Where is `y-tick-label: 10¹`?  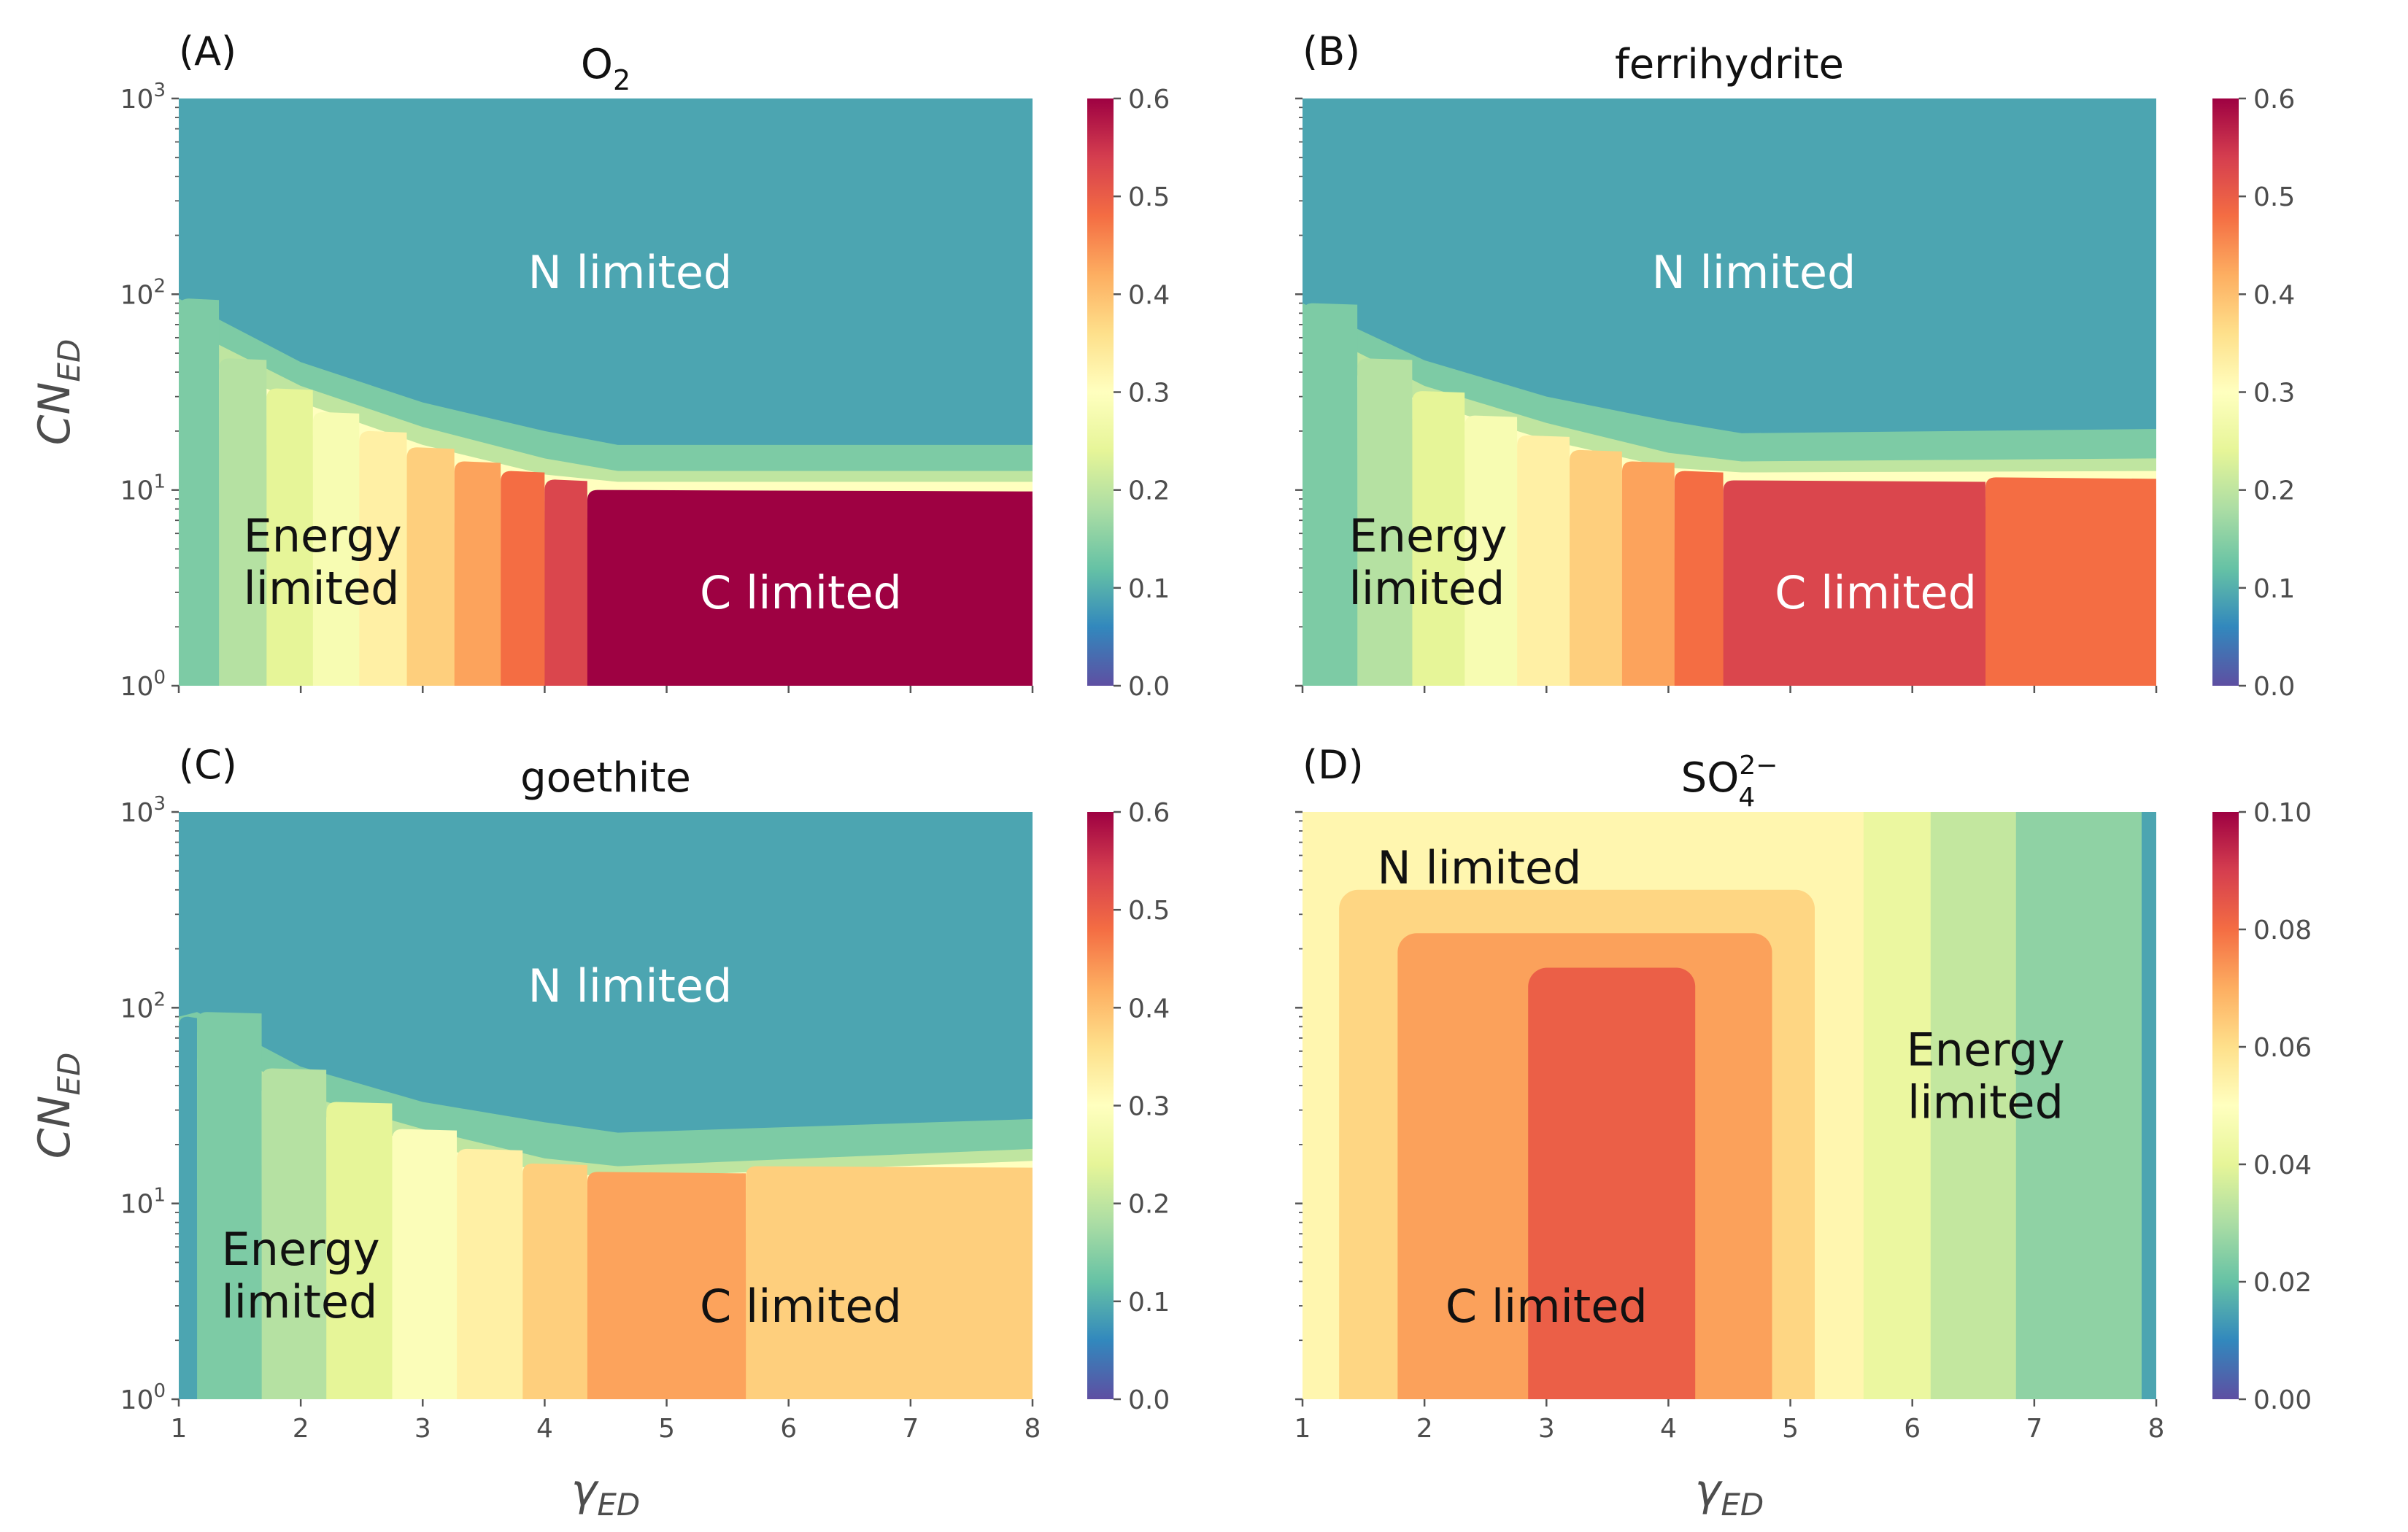 y-tick-label: 10¹ is located at coordinates (143, 489).